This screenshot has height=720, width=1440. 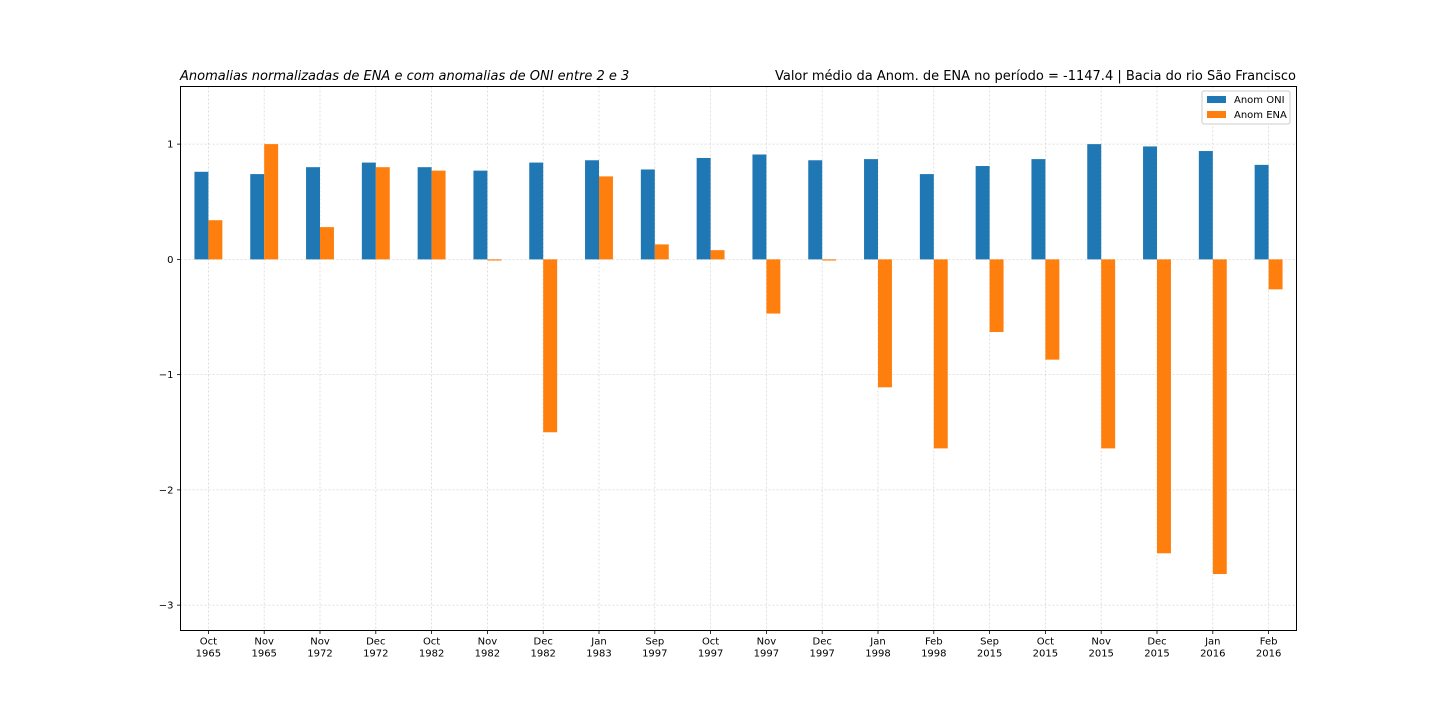 What do you see at coordinates (319, 648) in the screenshot?
I see `x-tick-label: Nov 1972` at bounding box center [319, 648].